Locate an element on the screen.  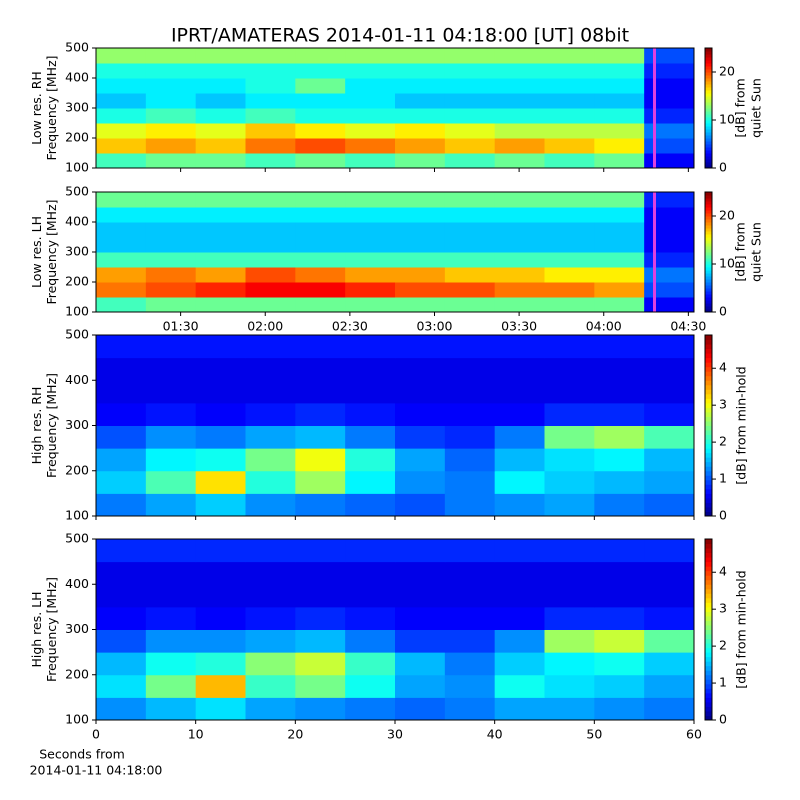
colorbar-tick-label: 2 is located at coordinates (723, 441).